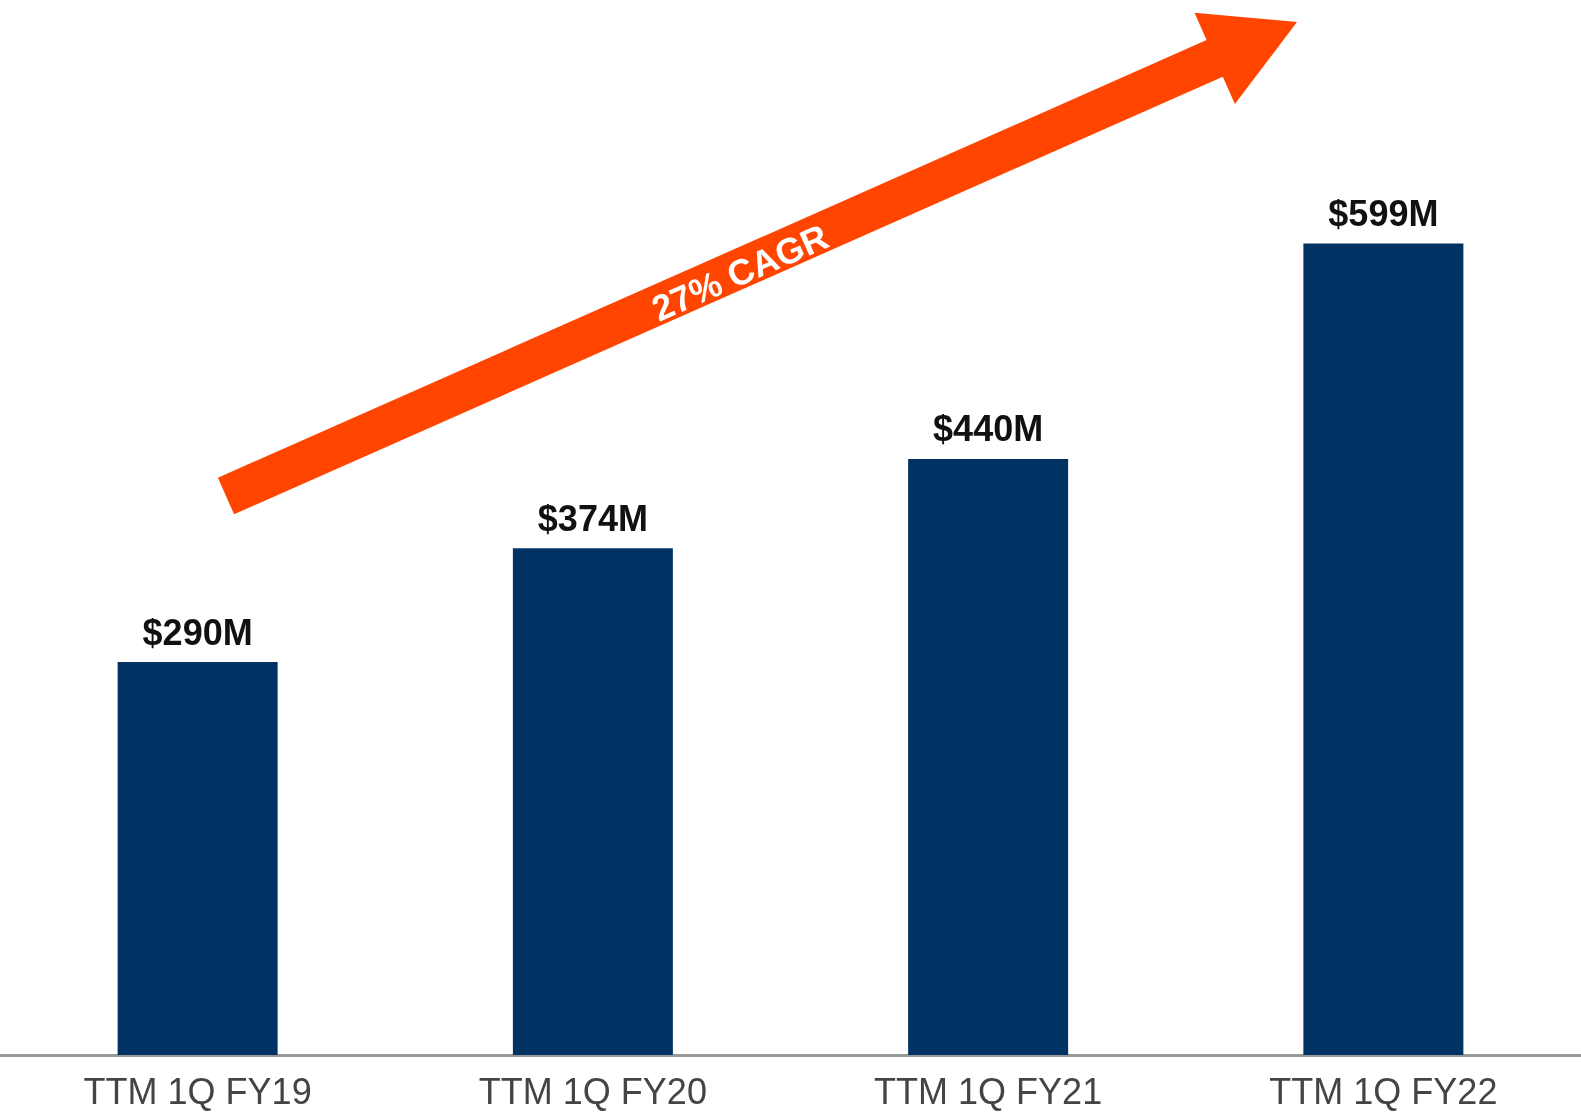 The width and height of the screenshot is (1581, 1113). Describe the element at coordinates (197, 632) in the screenshot. I see `data-label: $290M` at that location.